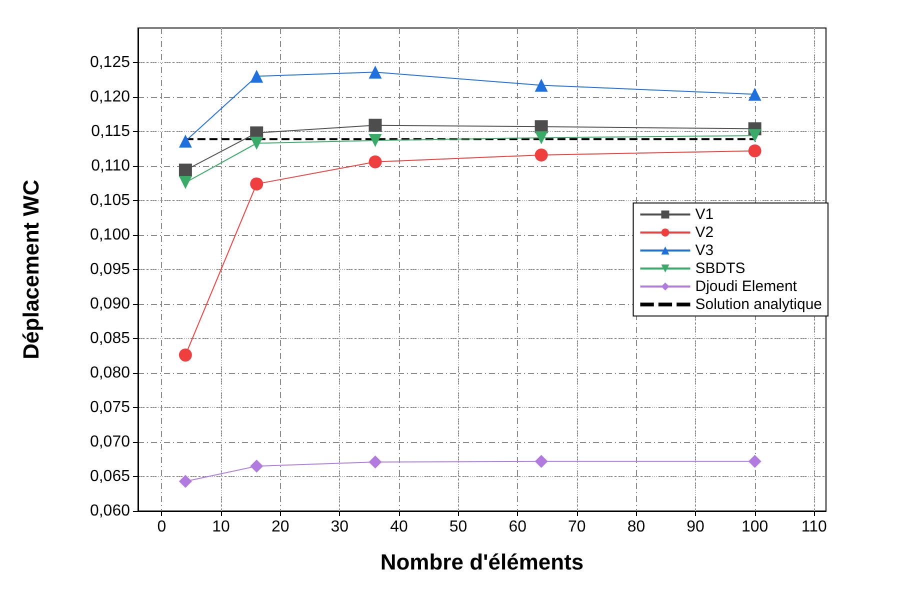 This screenshot has width=907, height=592. I want to click on y-tick-label: 0,065, so click(110, 476).